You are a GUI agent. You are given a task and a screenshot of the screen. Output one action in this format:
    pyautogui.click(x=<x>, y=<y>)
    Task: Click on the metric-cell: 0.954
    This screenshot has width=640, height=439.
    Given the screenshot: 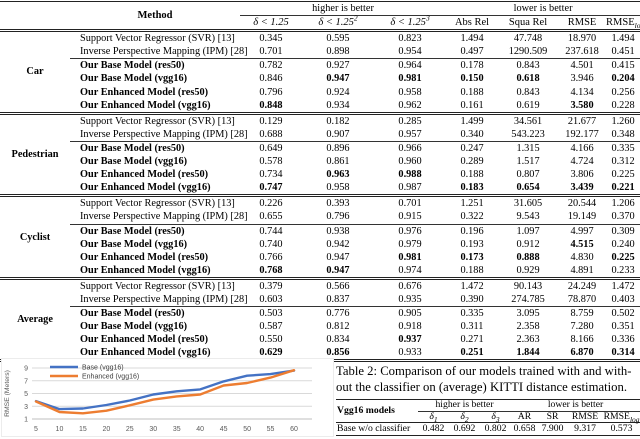 What is the action you would take?
    pyautogui.click(x=410, y=52)
    